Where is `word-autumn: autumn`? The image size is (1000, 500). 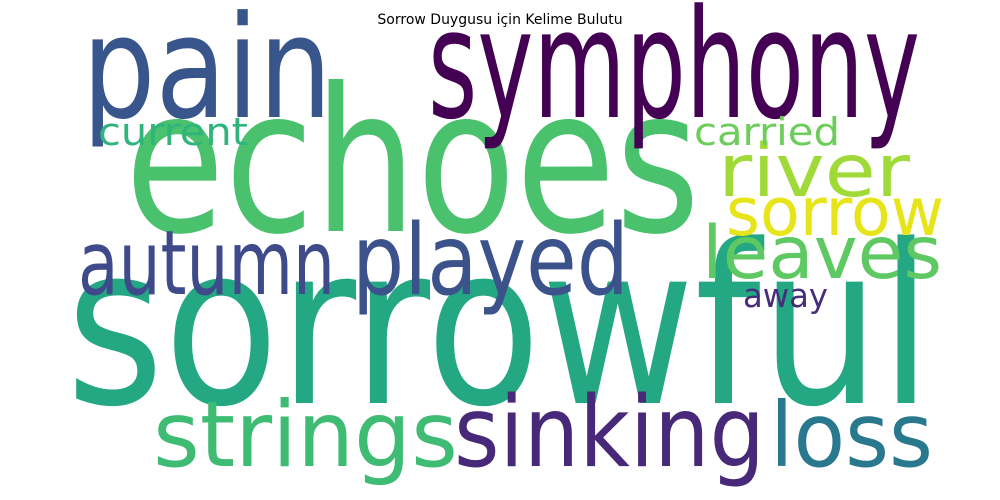
word-autumn: autumn is located at coordinates (206, 263).